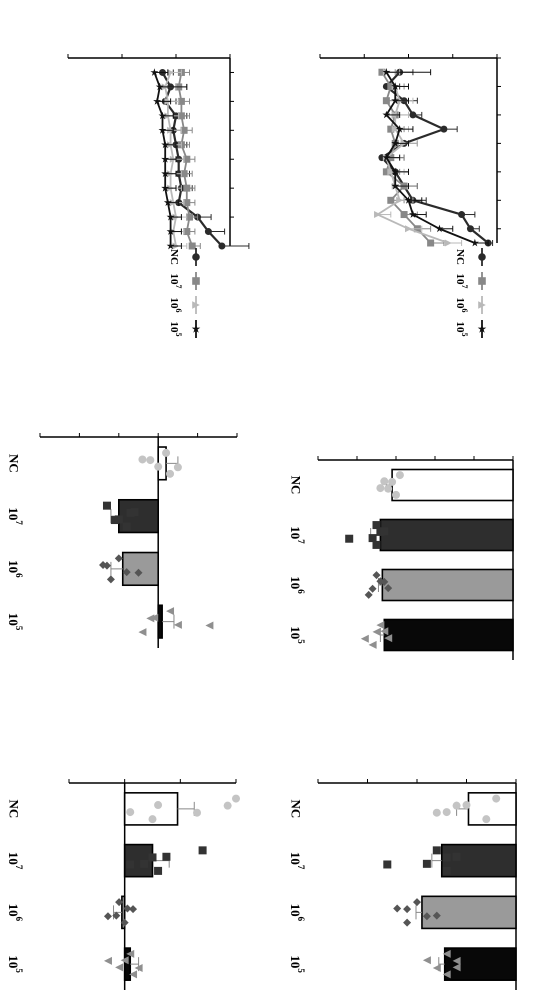 The height and width of the screenshot is (1000, 559). What do you see at coordinates (176, 329) in the screenshot?
I see `legend-label: 105` at bounding box center [176, 329].